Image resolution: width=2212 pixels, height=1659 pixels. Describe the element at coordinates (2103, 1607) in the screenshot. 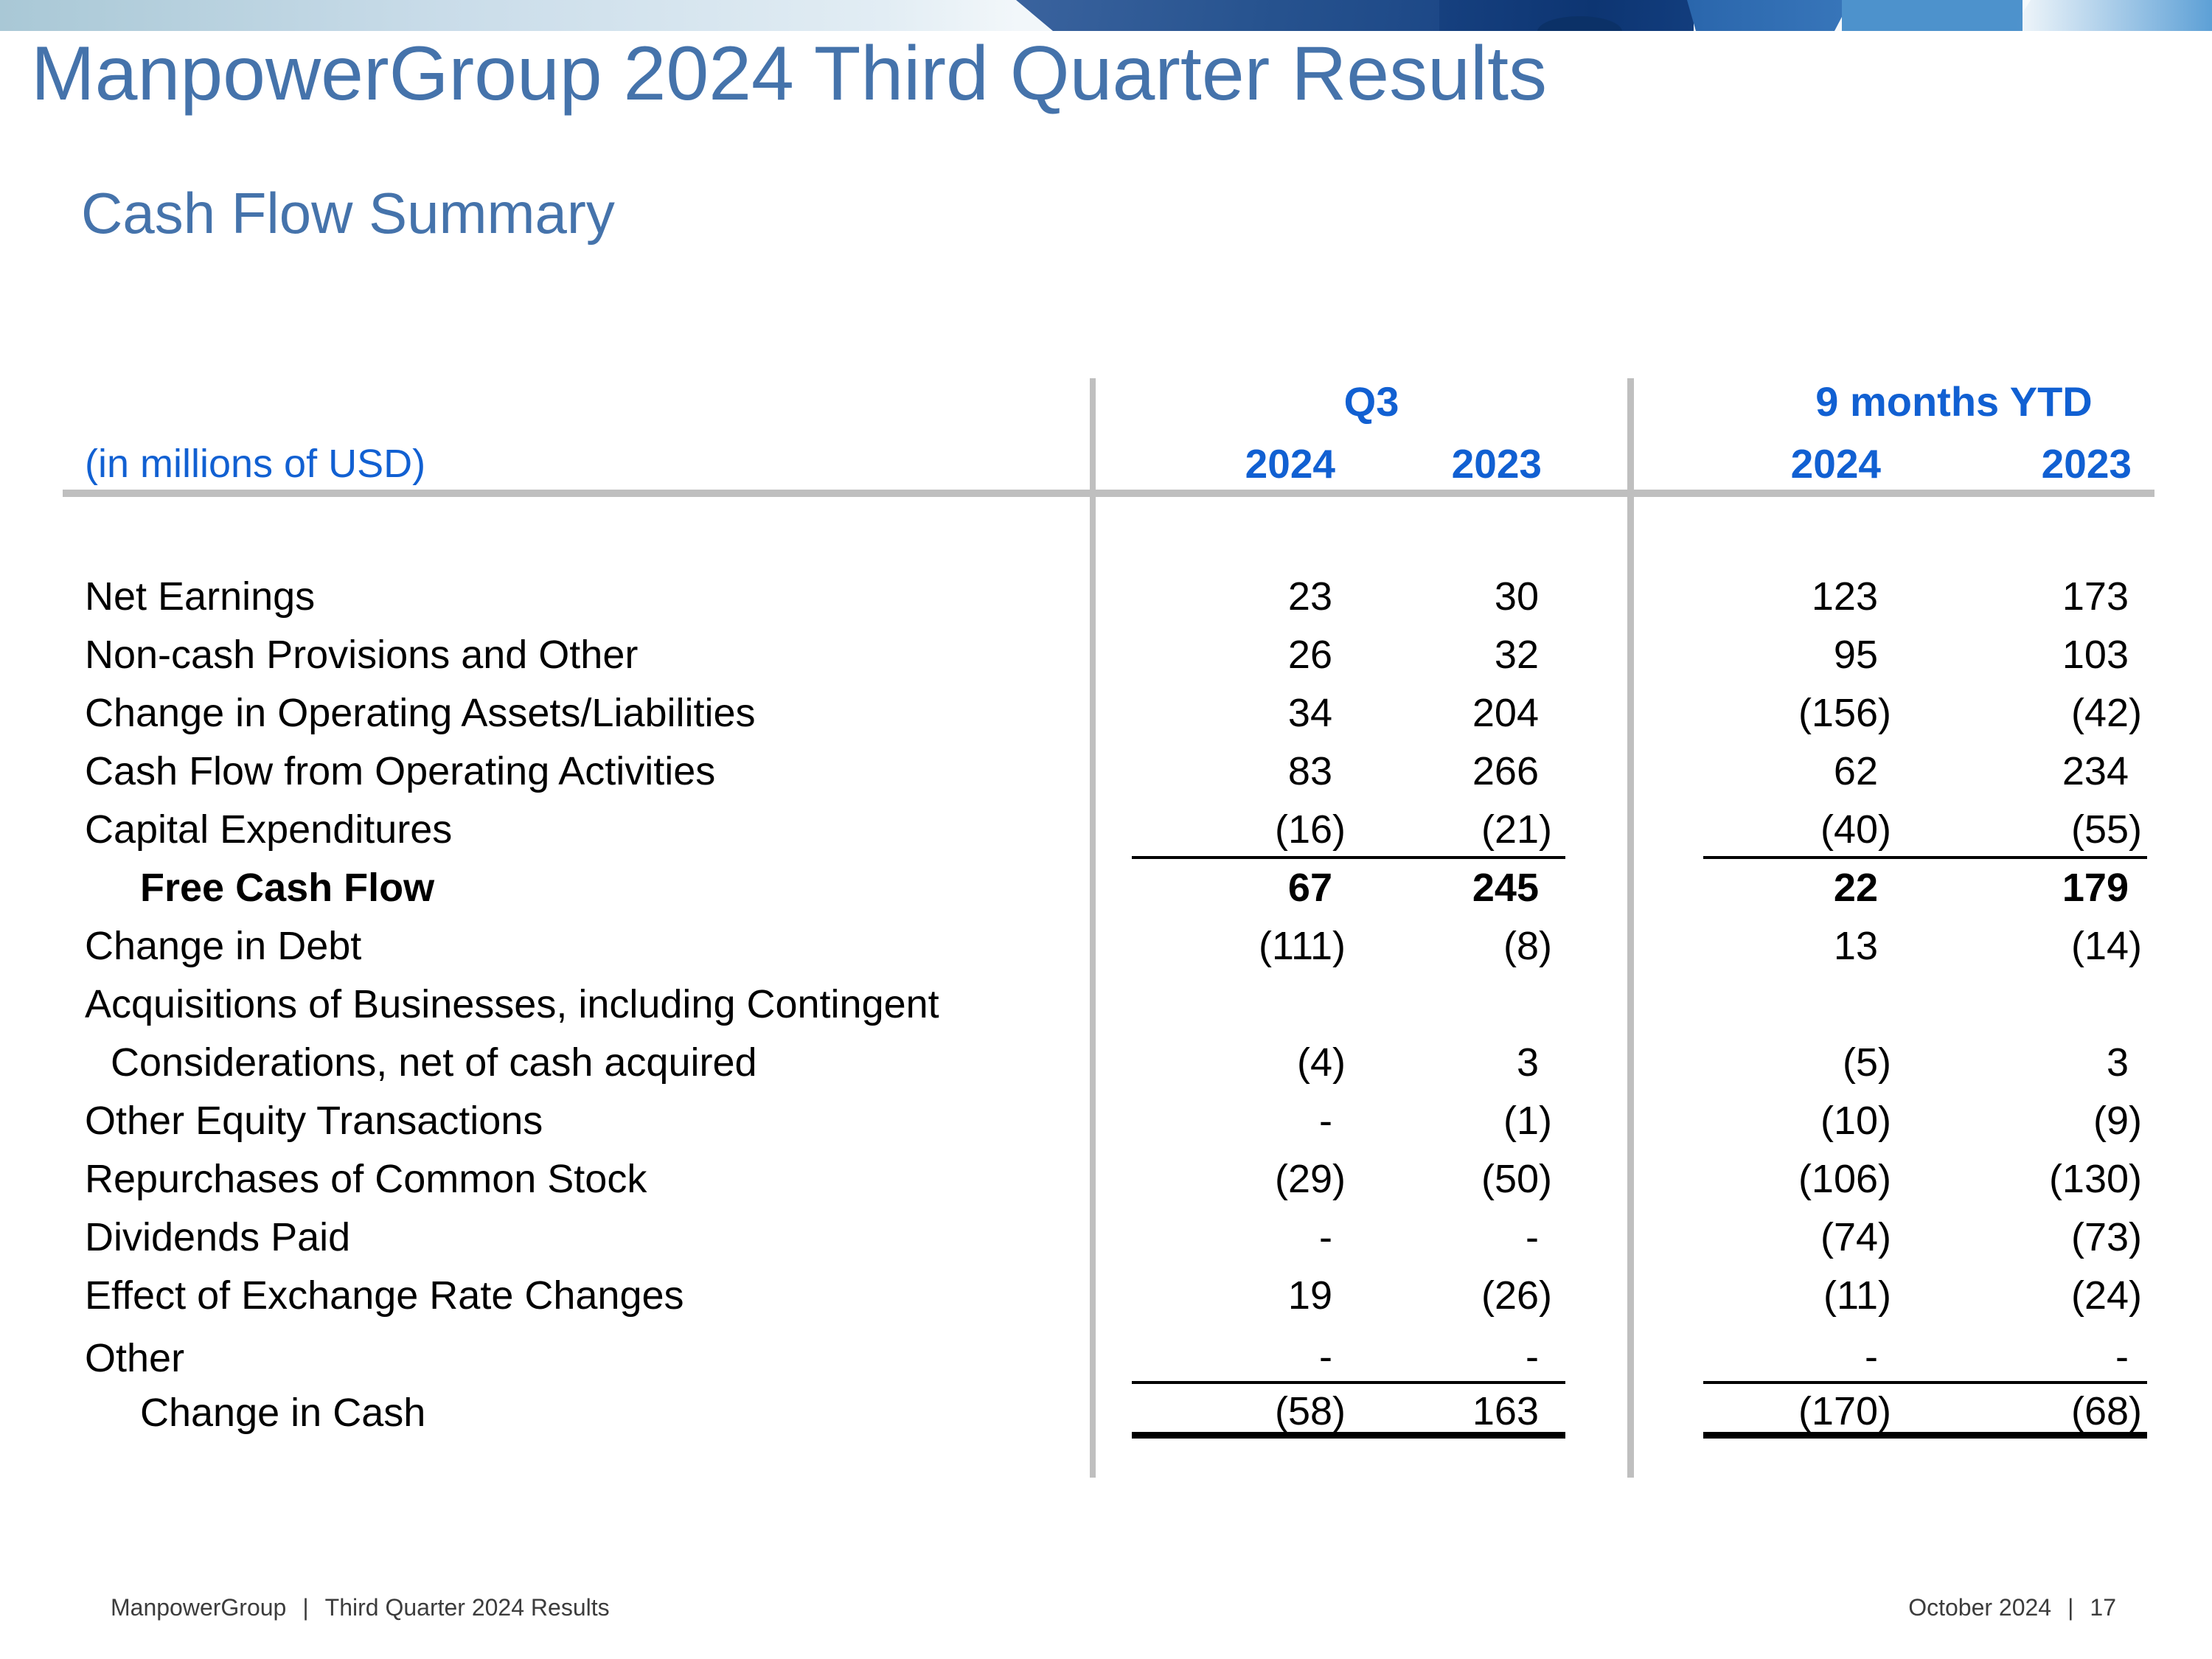

I see `footer-page-number: 17` at that location.